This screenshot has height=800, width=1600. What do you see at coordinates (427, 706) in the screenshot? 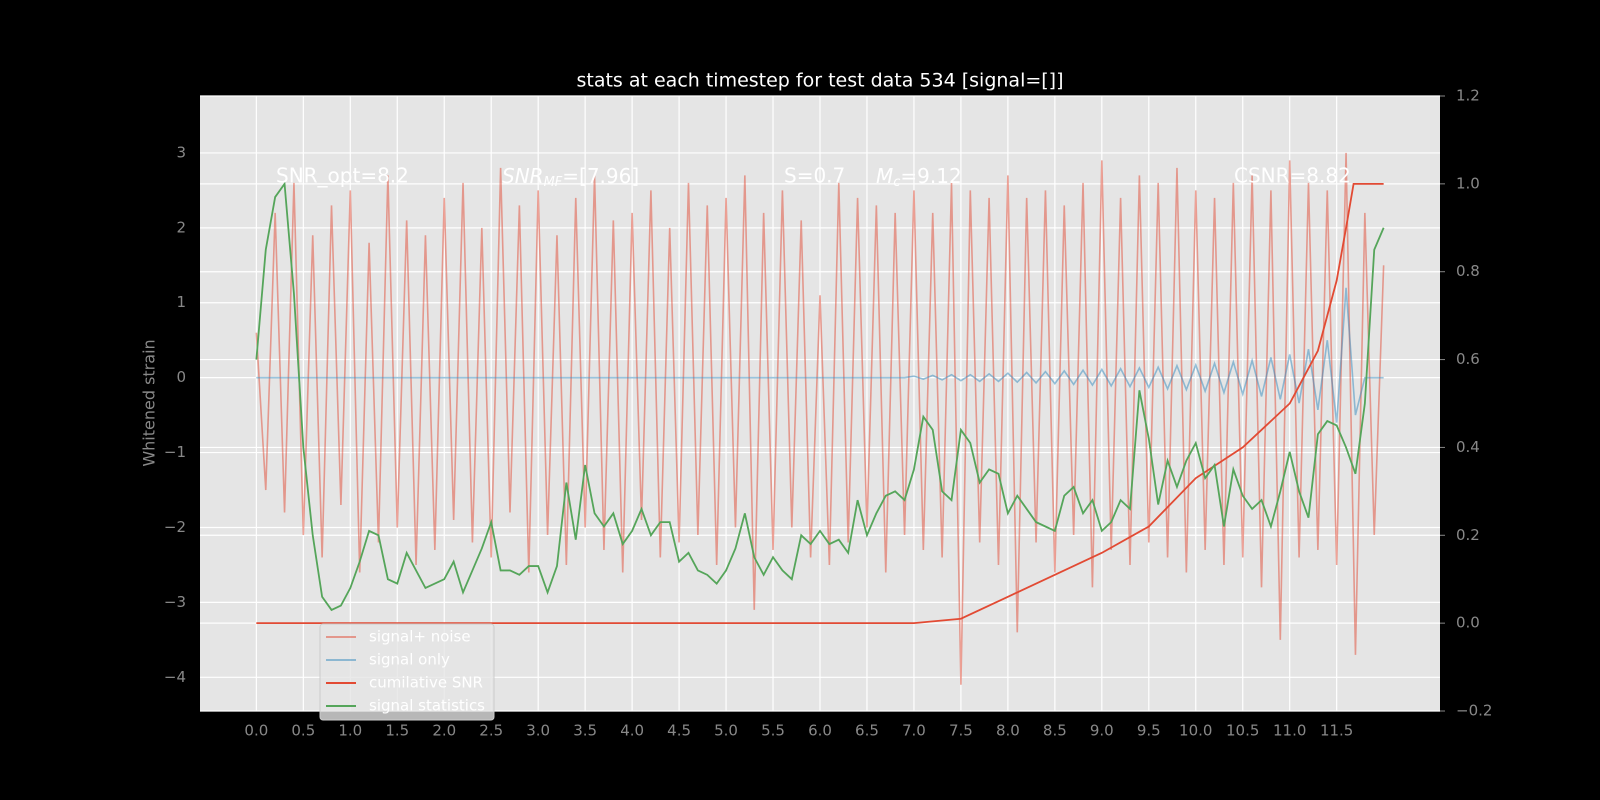
I see `legend-label: signal statistics` at bounding box center [427, 706].